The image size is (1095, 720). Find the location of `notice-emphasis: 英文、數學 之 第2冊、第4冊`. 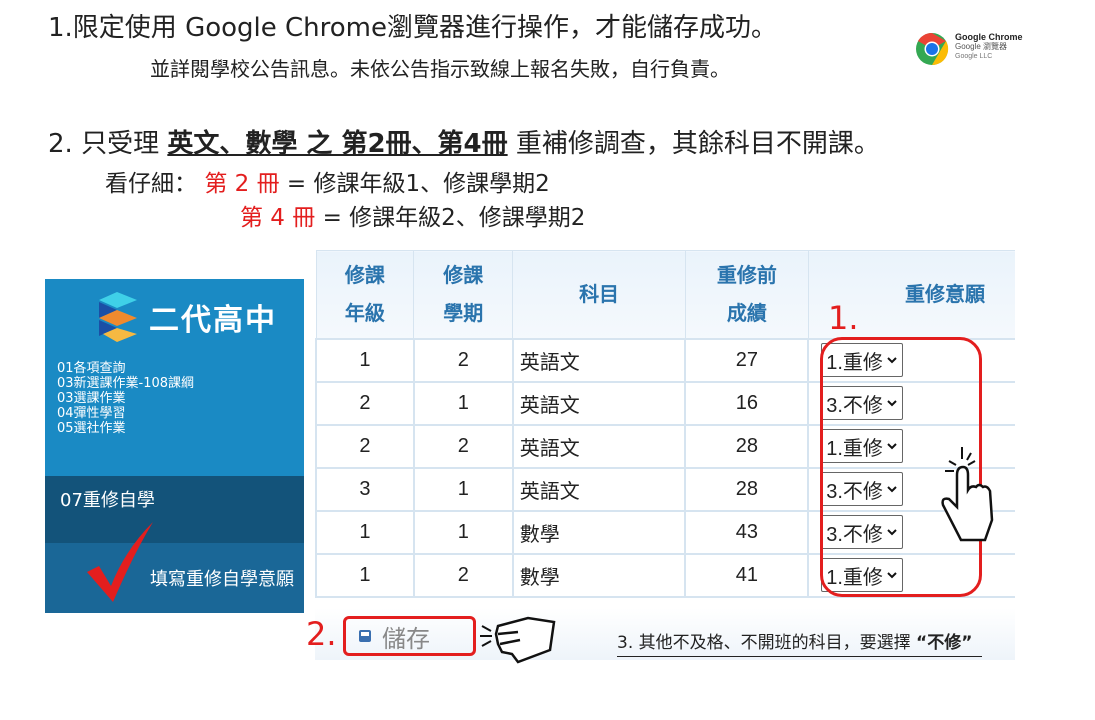

notice-emphasis: 英文、數學 之 第2冊、第4冊 is located at coordinates (337, 144).